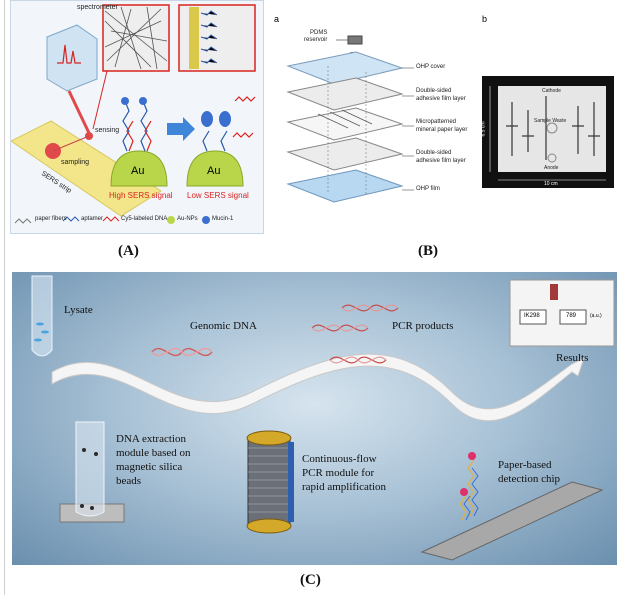 The image size is (625, 595). Describe the element at coordinates (151, 439) in the screenshot. I see `dna-extraction-line-1: DNA extraction` at that location.